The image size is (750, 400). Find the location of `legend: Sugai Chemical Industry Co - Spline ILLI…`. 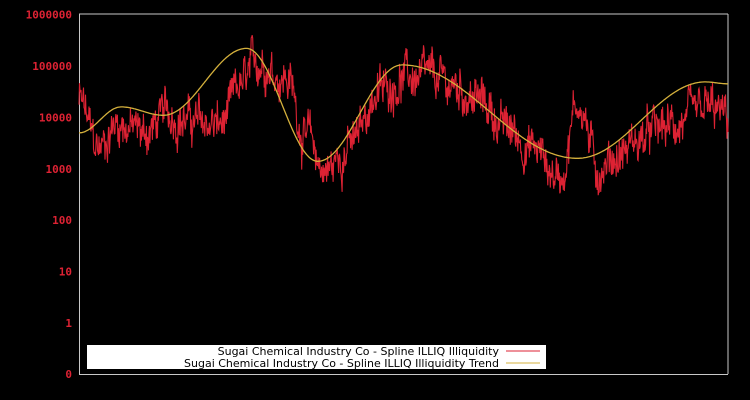

legend: Sugai Chemical Industry Co - Spline ILLI… is located at coordinates (316, 357).